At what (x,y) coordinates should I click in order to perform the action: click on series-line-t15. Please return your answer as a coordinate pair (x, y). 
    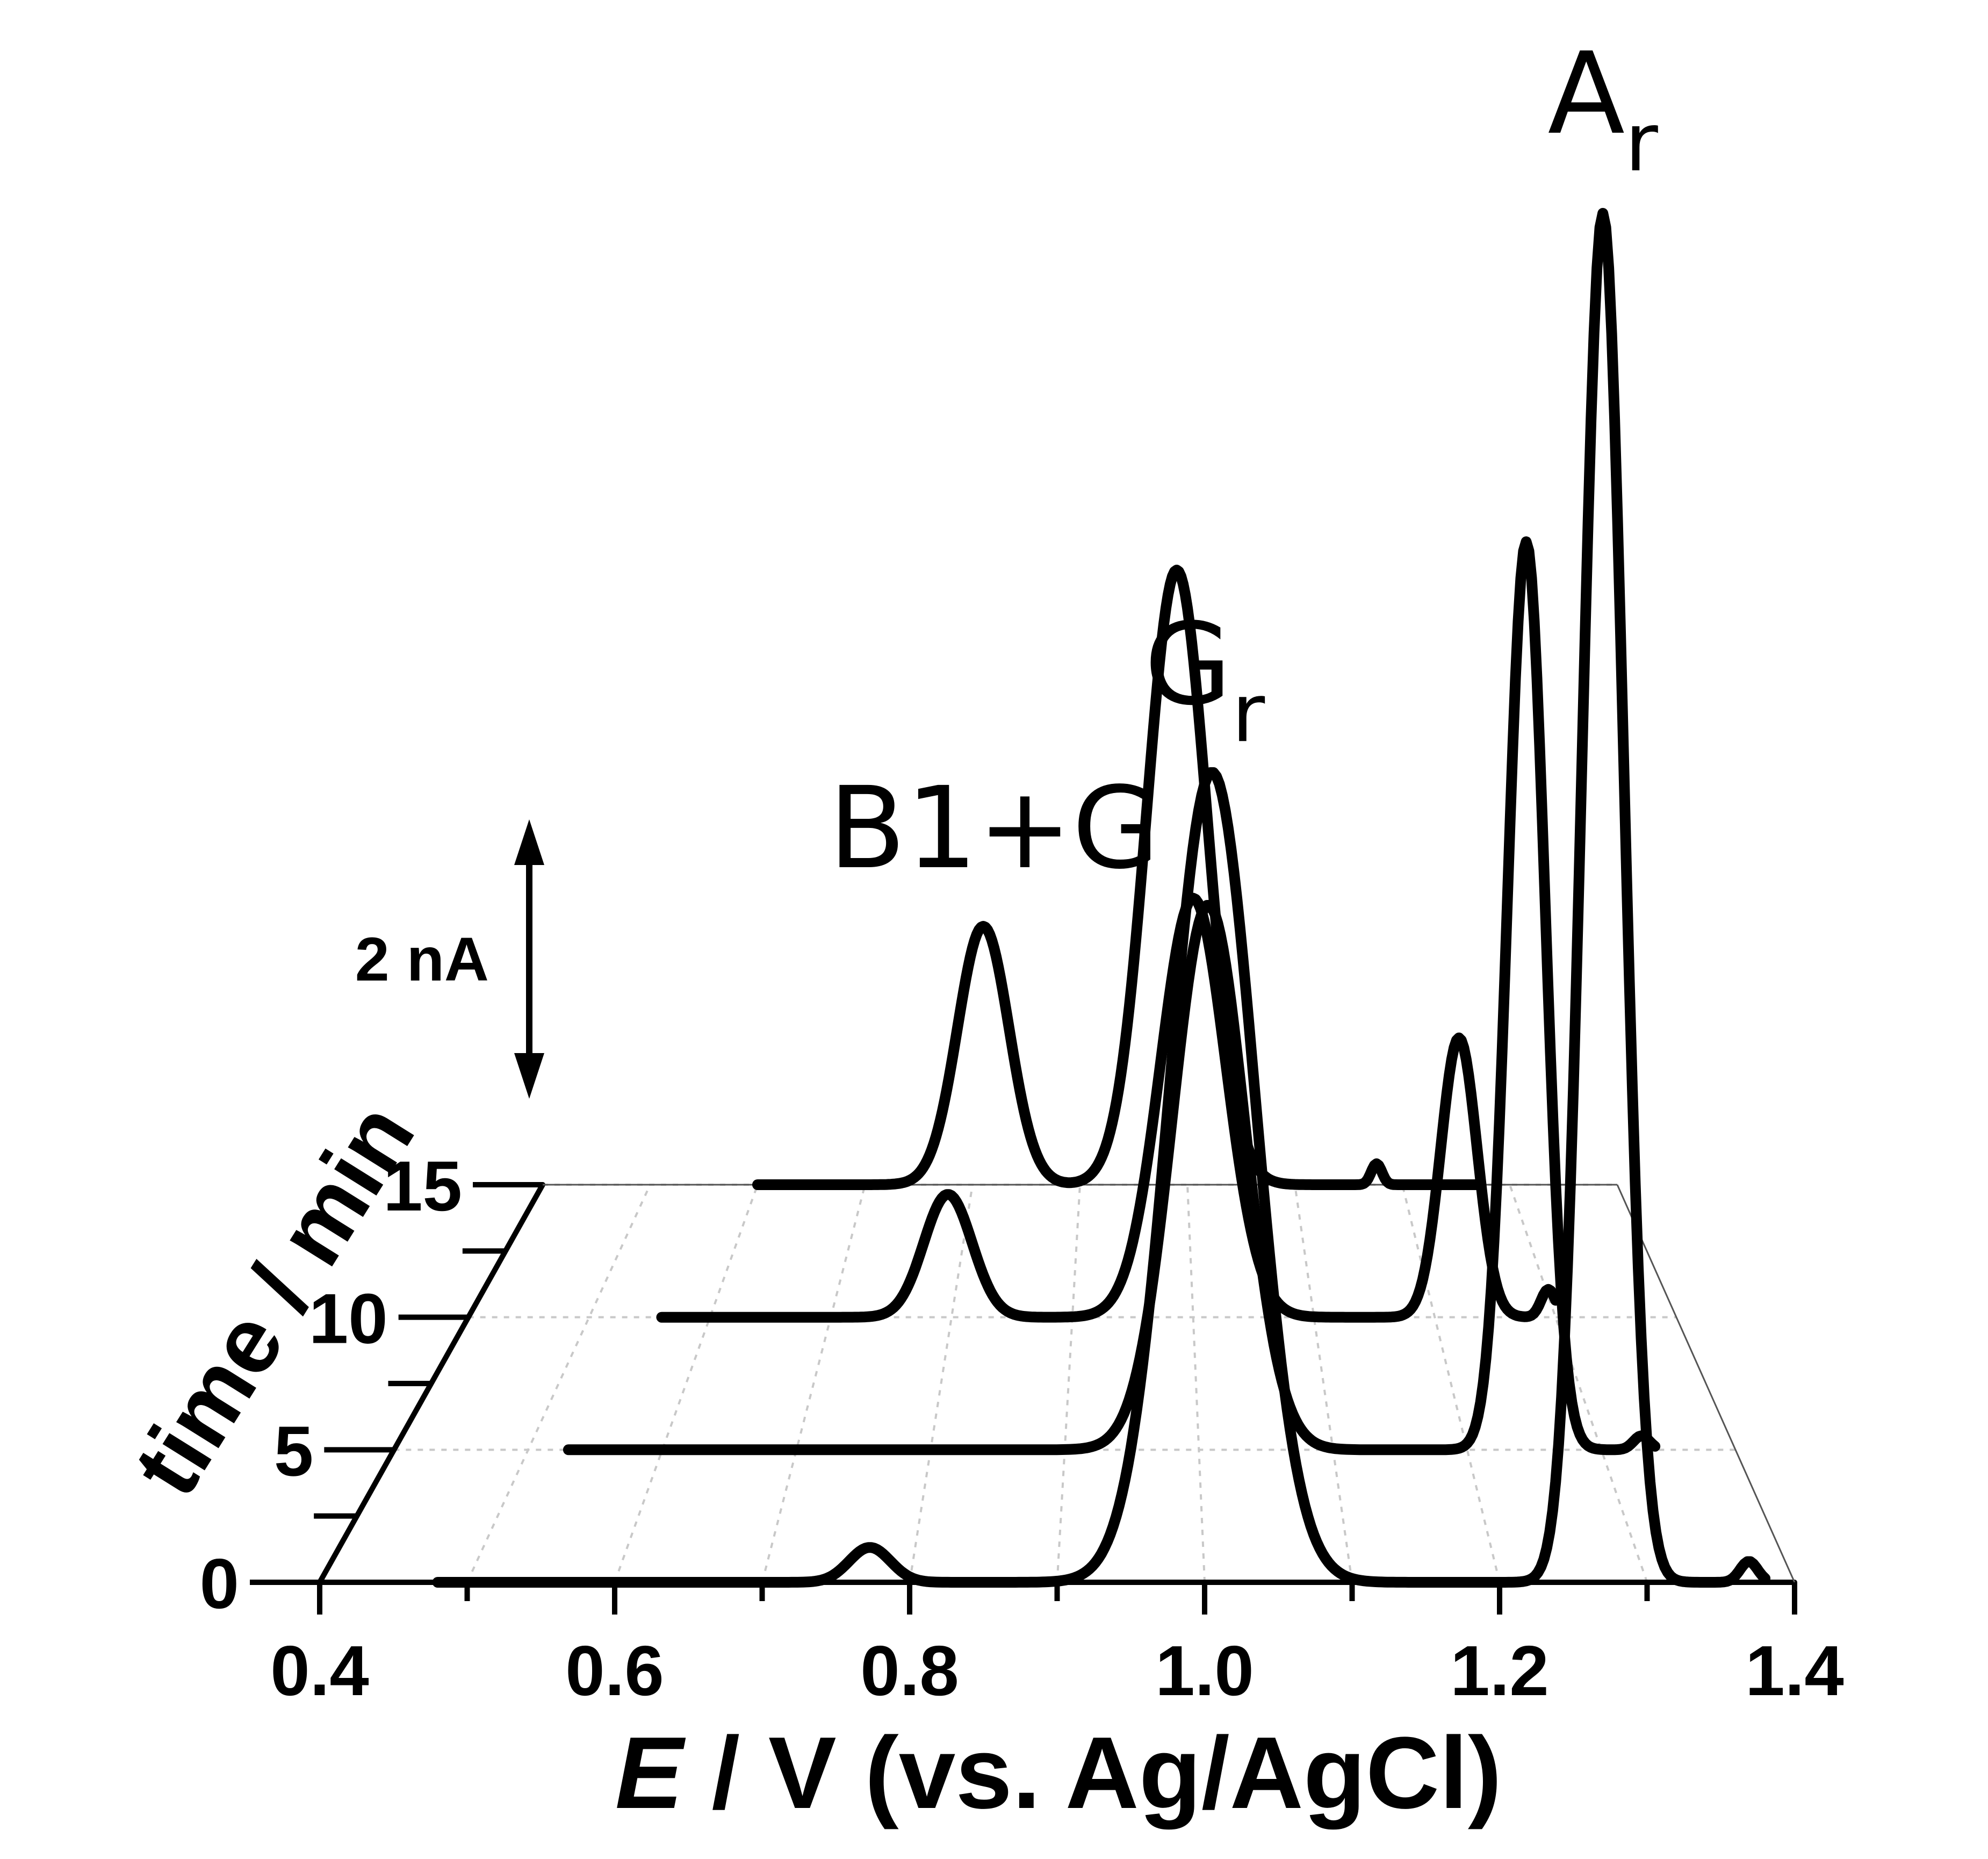
    Looking at the image, I should click on (1117, 877).